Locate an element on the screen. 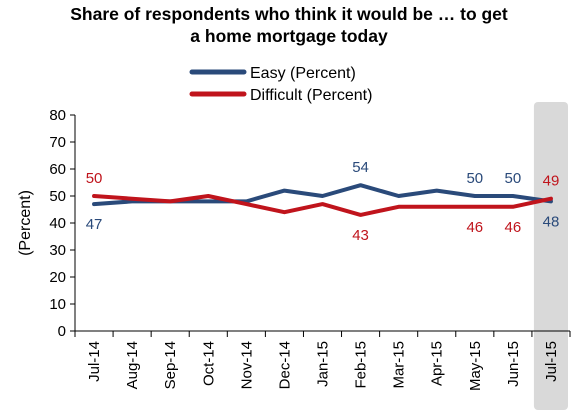  x-tick-label: May-15 is located at coordinates (475, 366).